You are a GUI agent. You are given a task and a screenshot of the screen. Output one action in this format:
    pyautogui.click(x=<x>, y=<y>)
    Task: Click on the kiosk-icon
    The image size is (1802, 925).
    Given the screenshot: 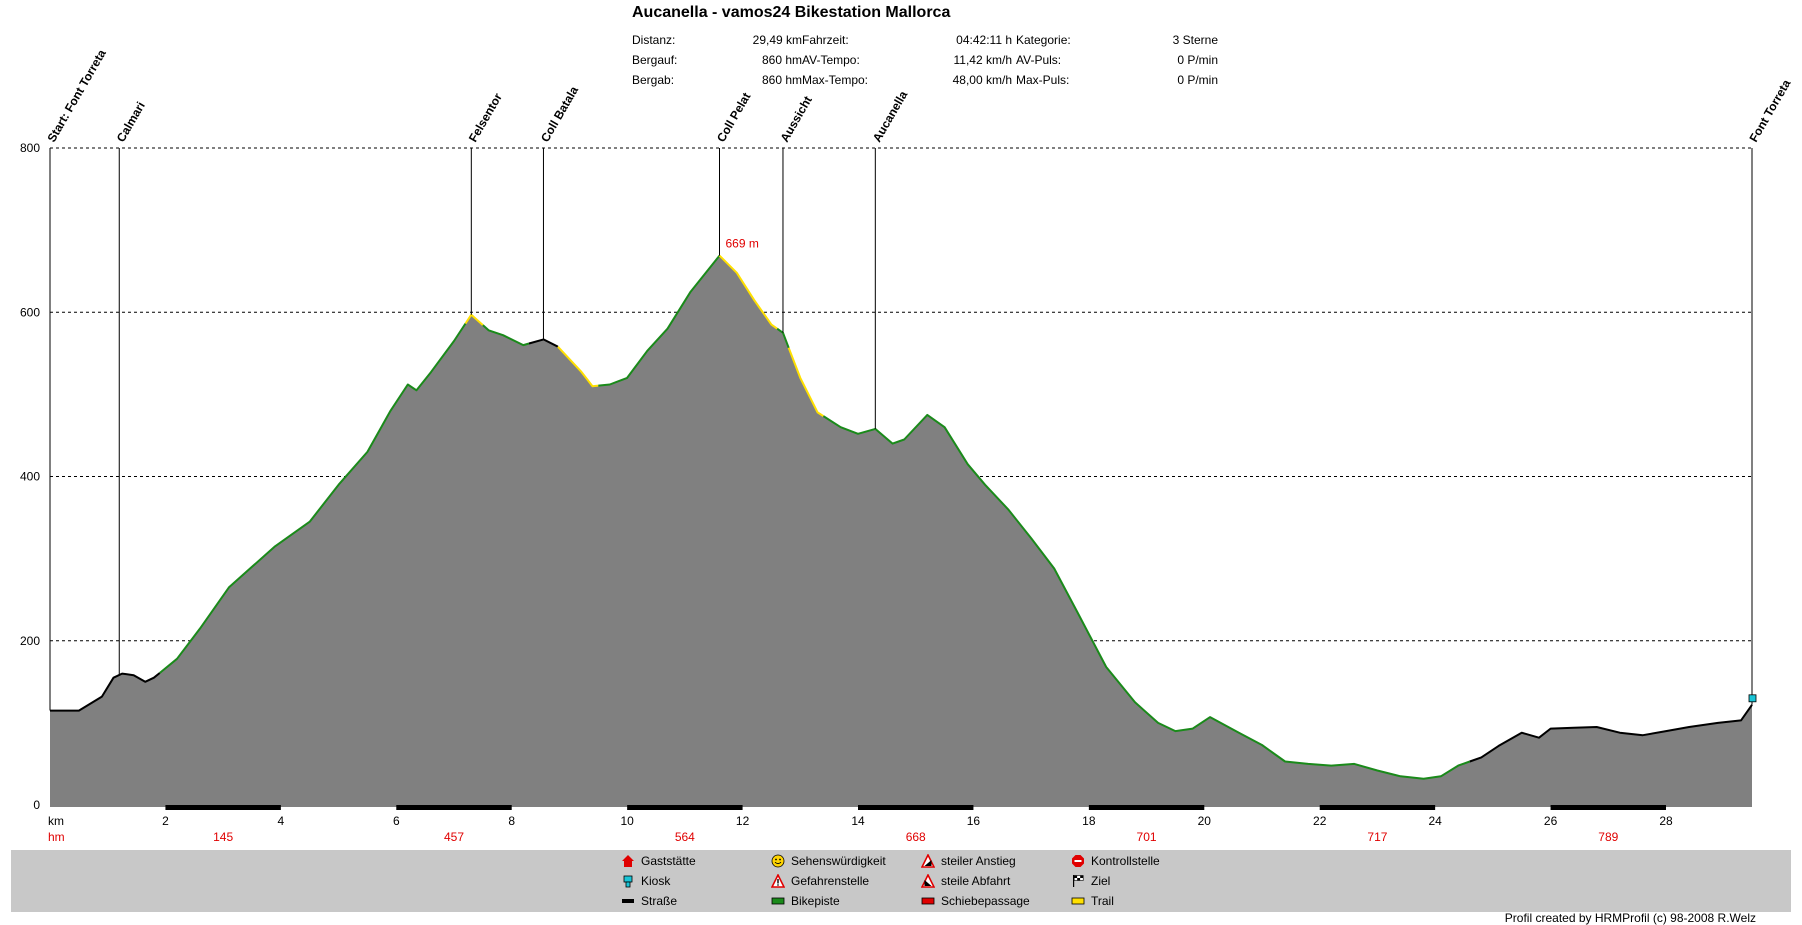 What is the action you would take?
    pyautogui.click(x=628, y=881)
    